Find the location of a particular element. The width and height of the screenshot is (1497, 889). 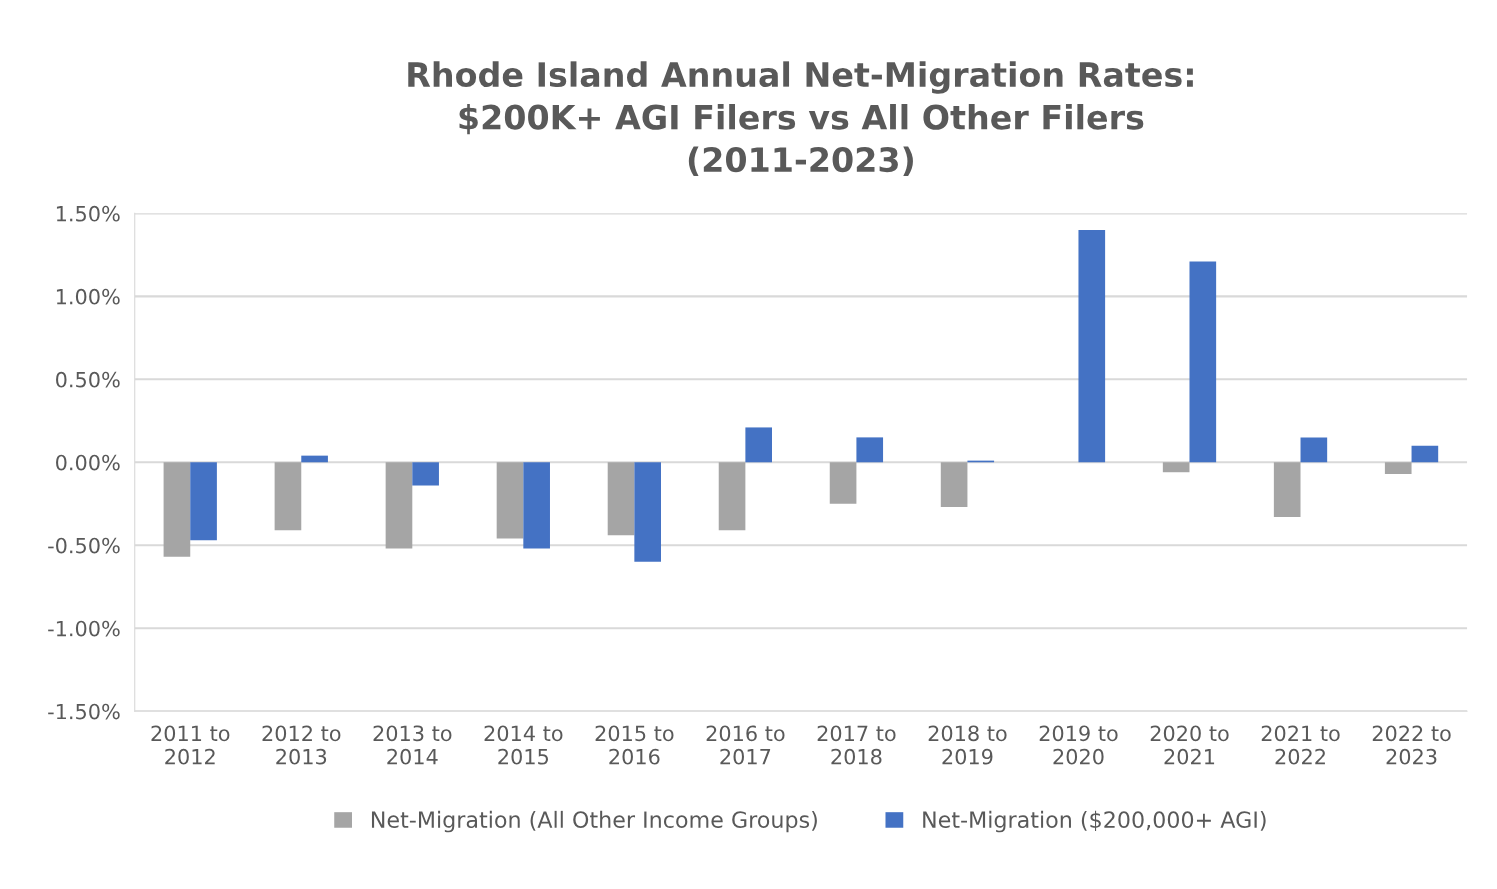

x-tick-label: 2020 to 2021 is located at coordinates (1189, 745).